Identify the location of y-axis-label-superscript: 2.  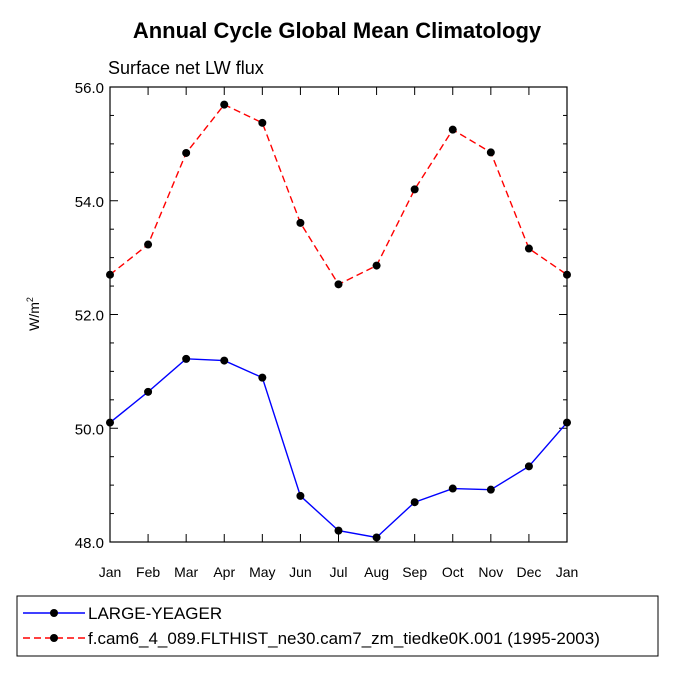
(30, 299).